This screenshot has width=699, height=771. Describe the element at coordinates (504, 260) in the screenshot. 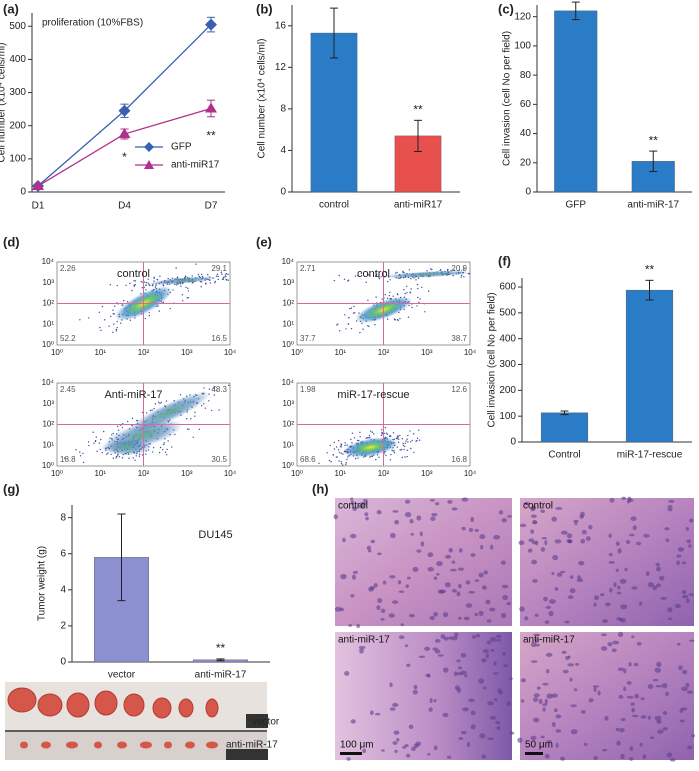

I see `panel-label: (f)` at that location.